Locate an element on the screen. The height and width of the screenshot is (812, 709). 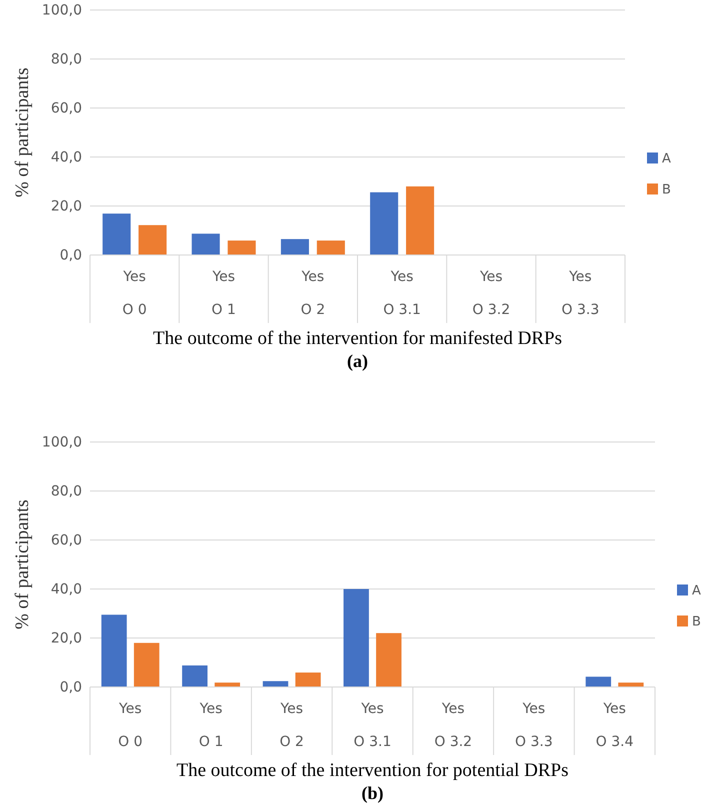
x-axis-title: The outcome of the intervention for manifested DRPs is located at coordinates (357, 338).